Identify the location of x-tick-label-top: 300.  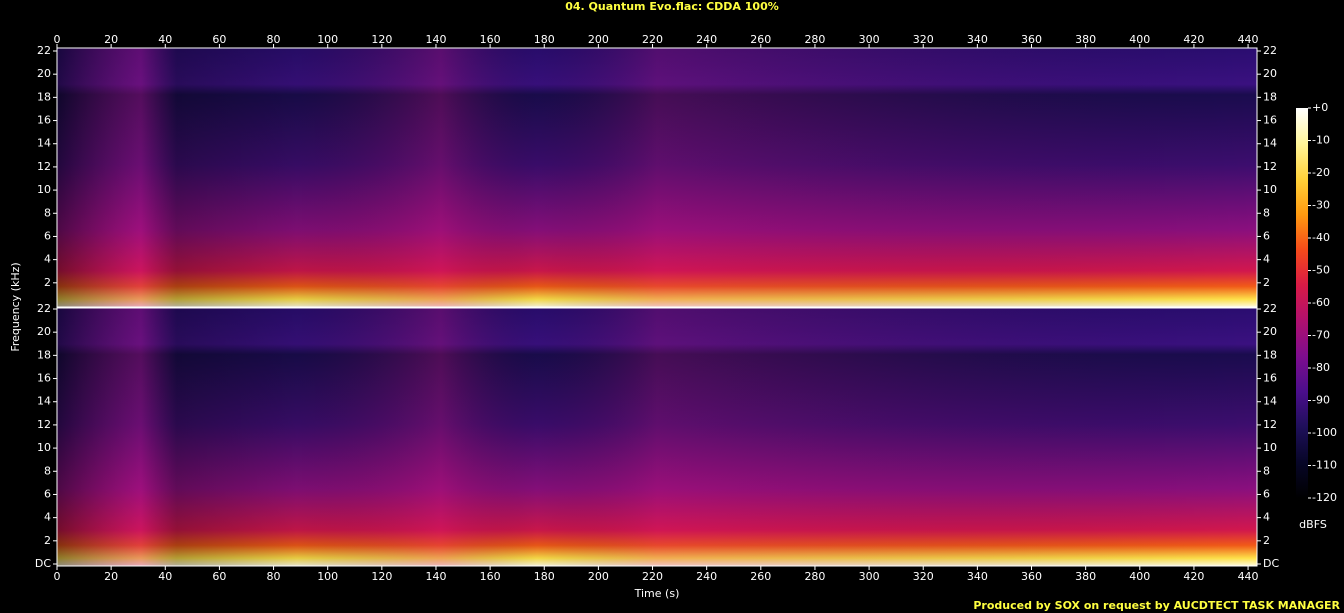
(869, 39).